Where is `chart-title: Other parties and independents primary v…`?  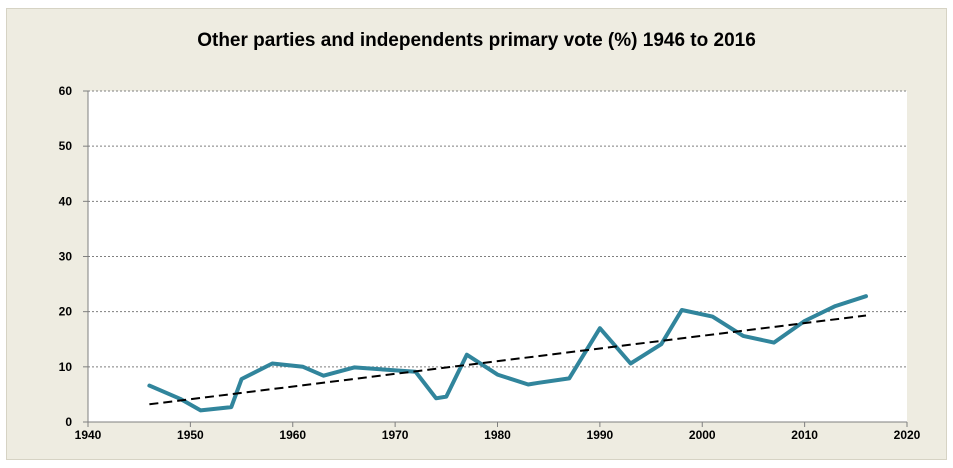
chart-title: Other parties and independents primary v… is located at coordinates (476, 40).